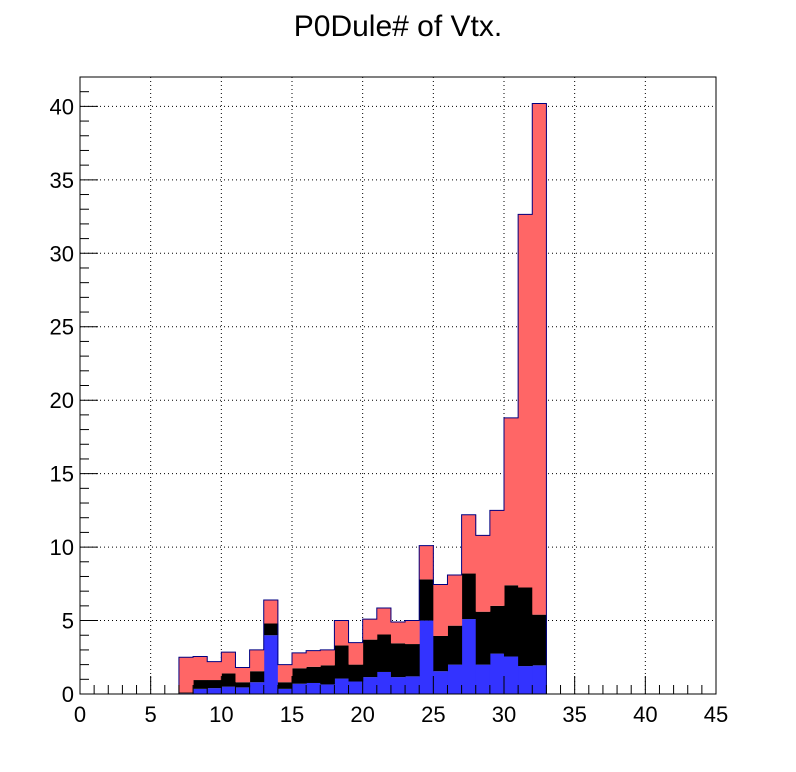 Image resolution: width=796 pixels, height=772 pixels. What do you see at coordinates (62, 180) in the screenshot?
I see `y-tick-label: 35` at bounding box center [62, 180].